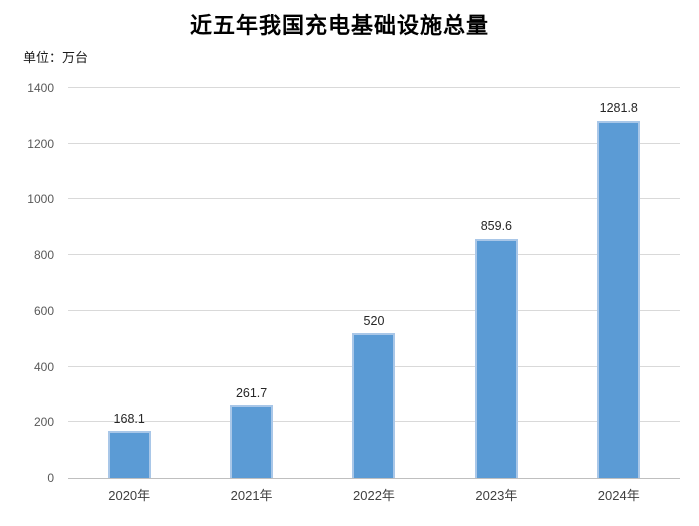  What do you see at coordinates (43, 255) in the screenshot?
I see `y-tick-label: 800` at bounding box center [43, 255].